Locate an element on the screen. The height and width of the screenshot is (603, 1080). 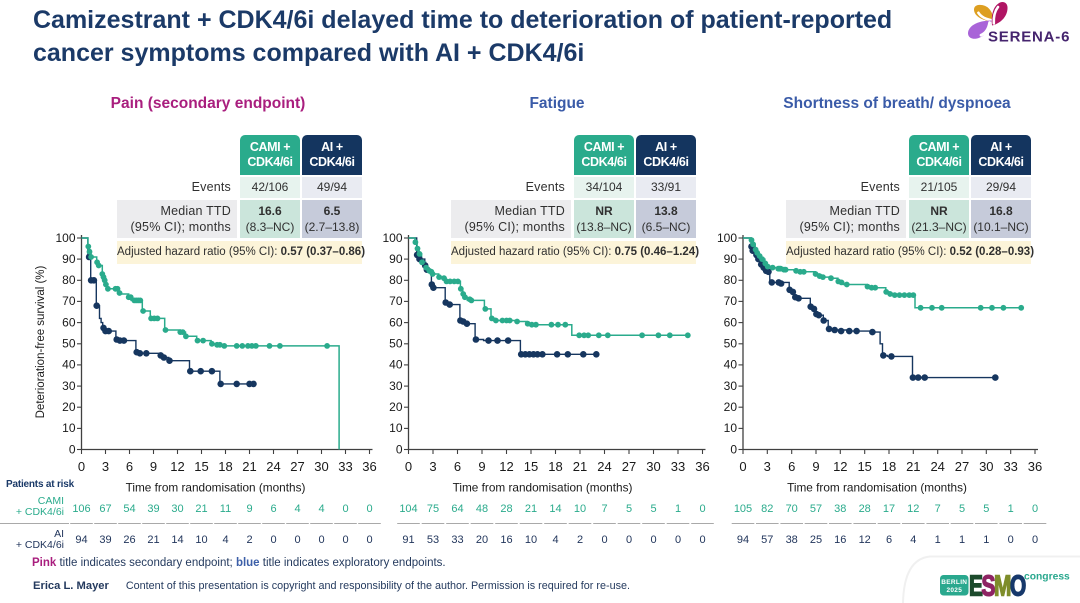
svg-text:Time from randomisation (month: Time from randomisation (months) is located at coordinates (216, 488).